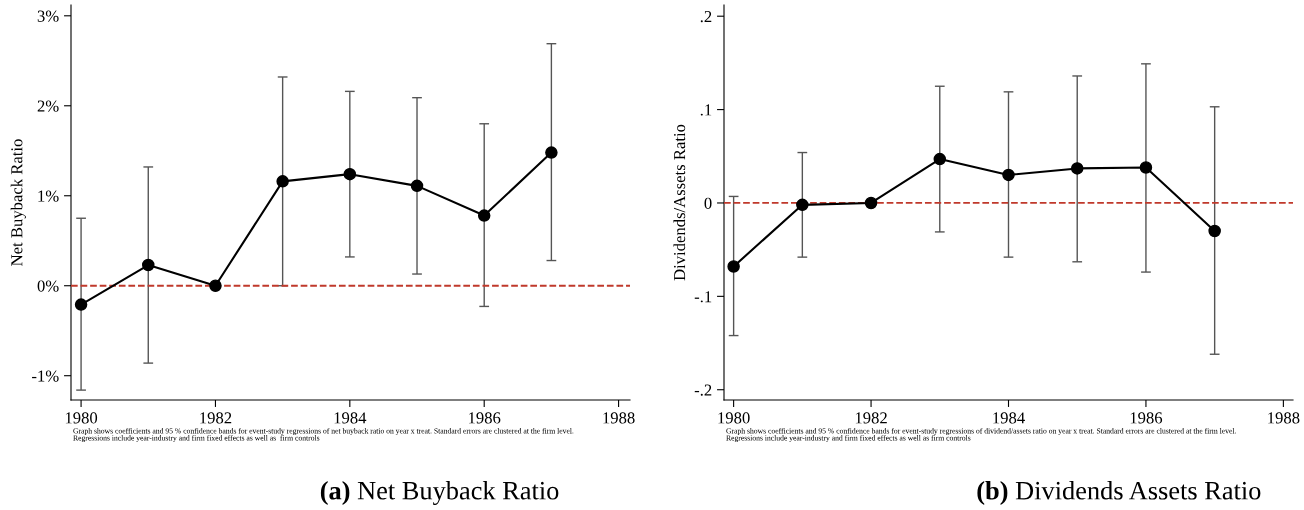 Image resolution: width=1304 pixels, height=510 pixels. I want to click on y-tick-label: 2%, so click(48, 106).